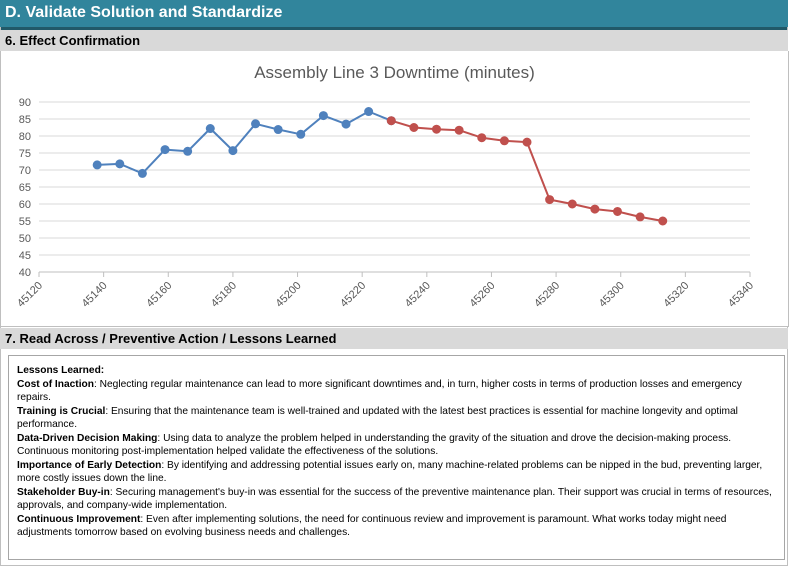  What do you see at coordinates (25, 154) in the screenshot?
I see `y-tick-label: 75` at bounding box center [25, 154].